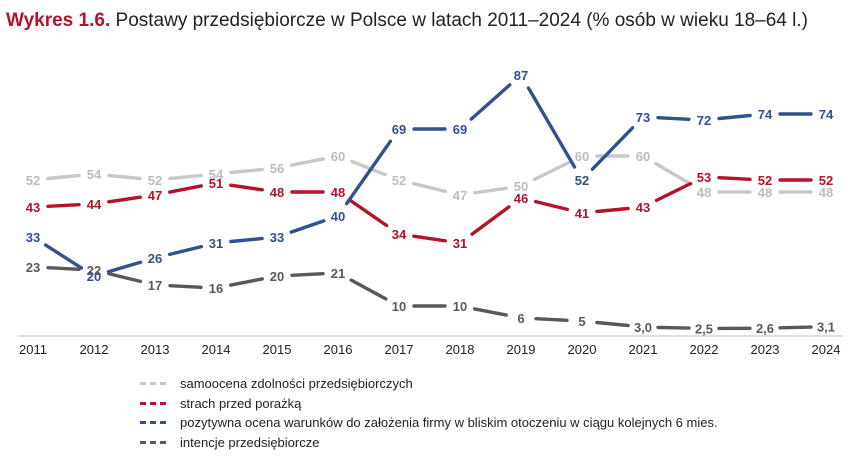 The image size is (860, 456). Describe the element at coordinates (155, 285) in the screenshot. I see `data-label: 17` at that location.